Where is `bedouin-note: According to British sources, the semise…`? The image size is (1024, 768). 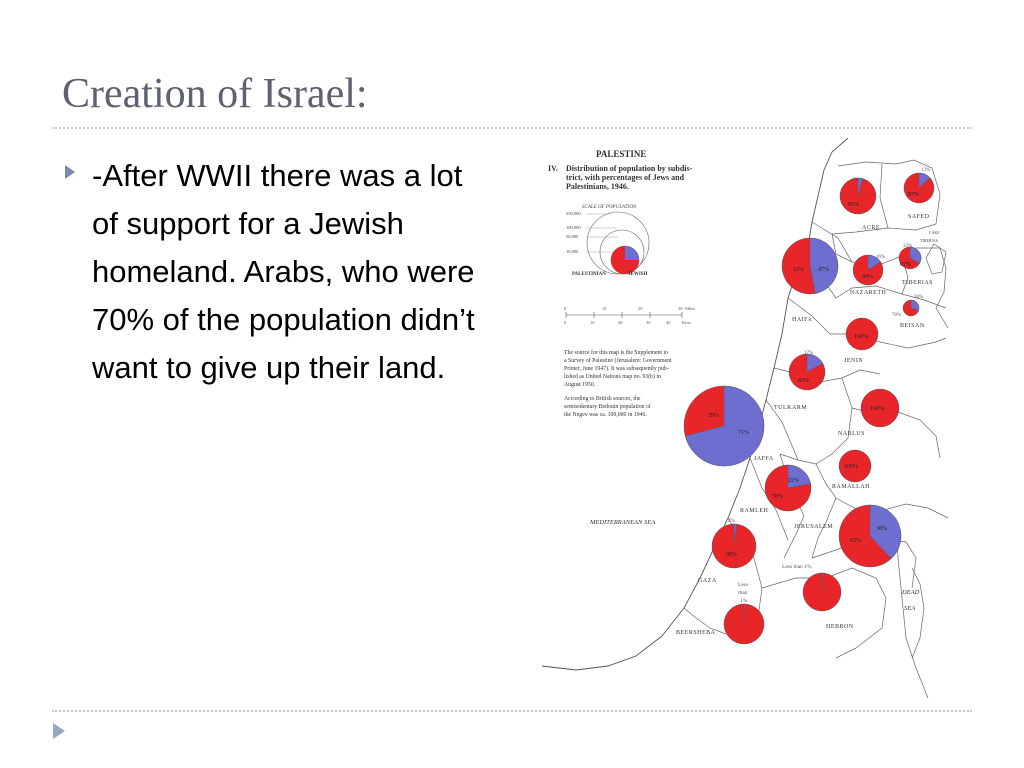 bedouin-note: According to British sources, the semise… is located at coordinates (607, 407).